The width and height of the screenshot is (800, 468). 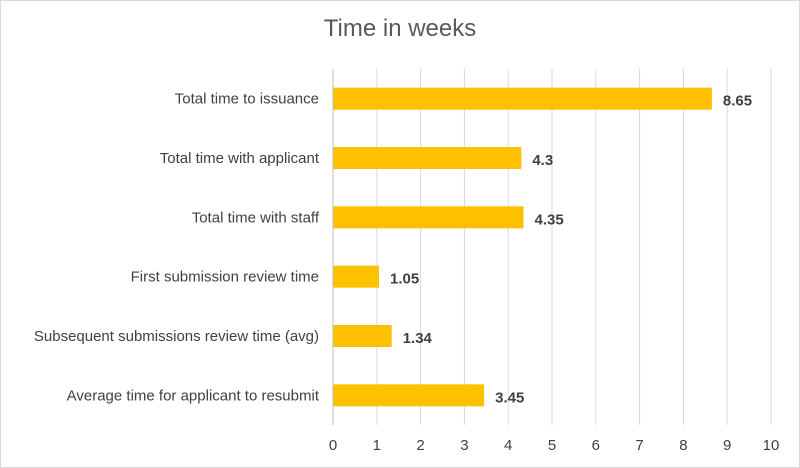 I want to click on category-label: Total time with staff, so click(x=256, y=217).